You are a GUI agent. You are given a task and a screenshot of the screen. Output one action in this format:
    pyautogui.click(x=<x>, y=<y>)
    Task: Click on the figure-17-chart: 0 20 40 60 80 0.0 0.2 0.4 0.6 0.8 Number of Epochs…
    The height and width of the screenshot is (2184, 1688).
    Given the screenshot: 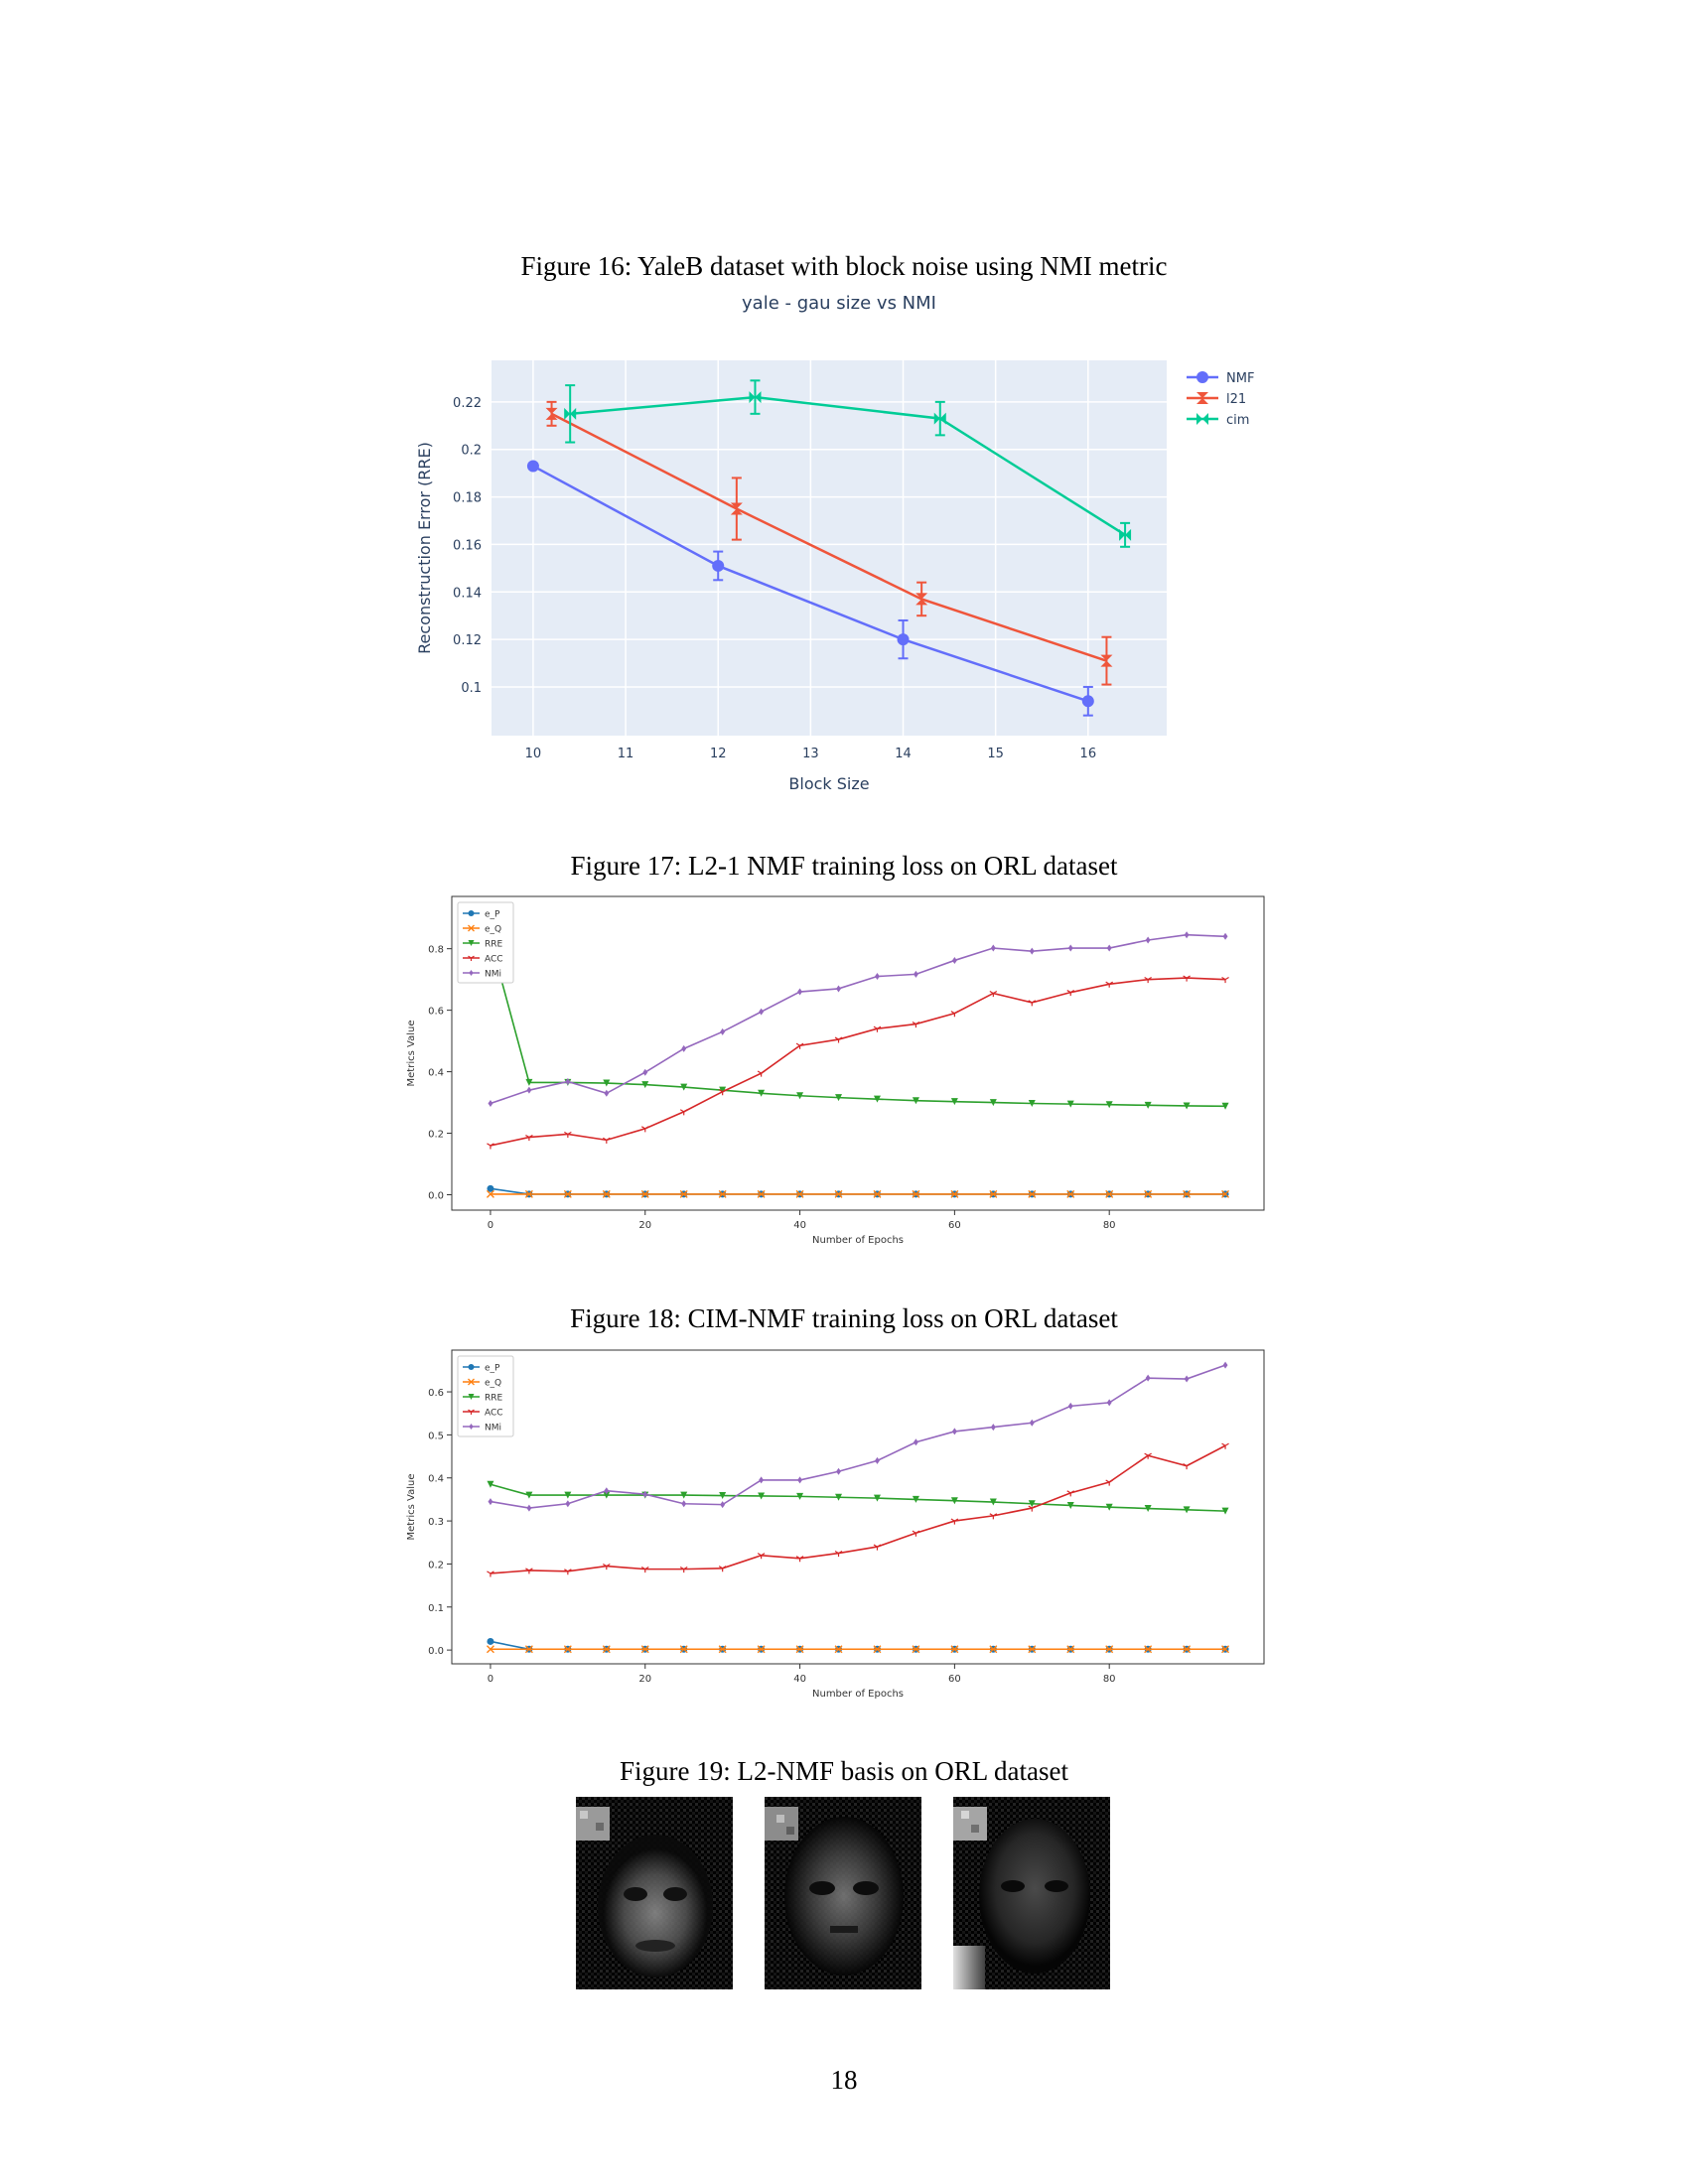 What is the action you would take?
    pyautogui.click(x=835, y=1070)
    